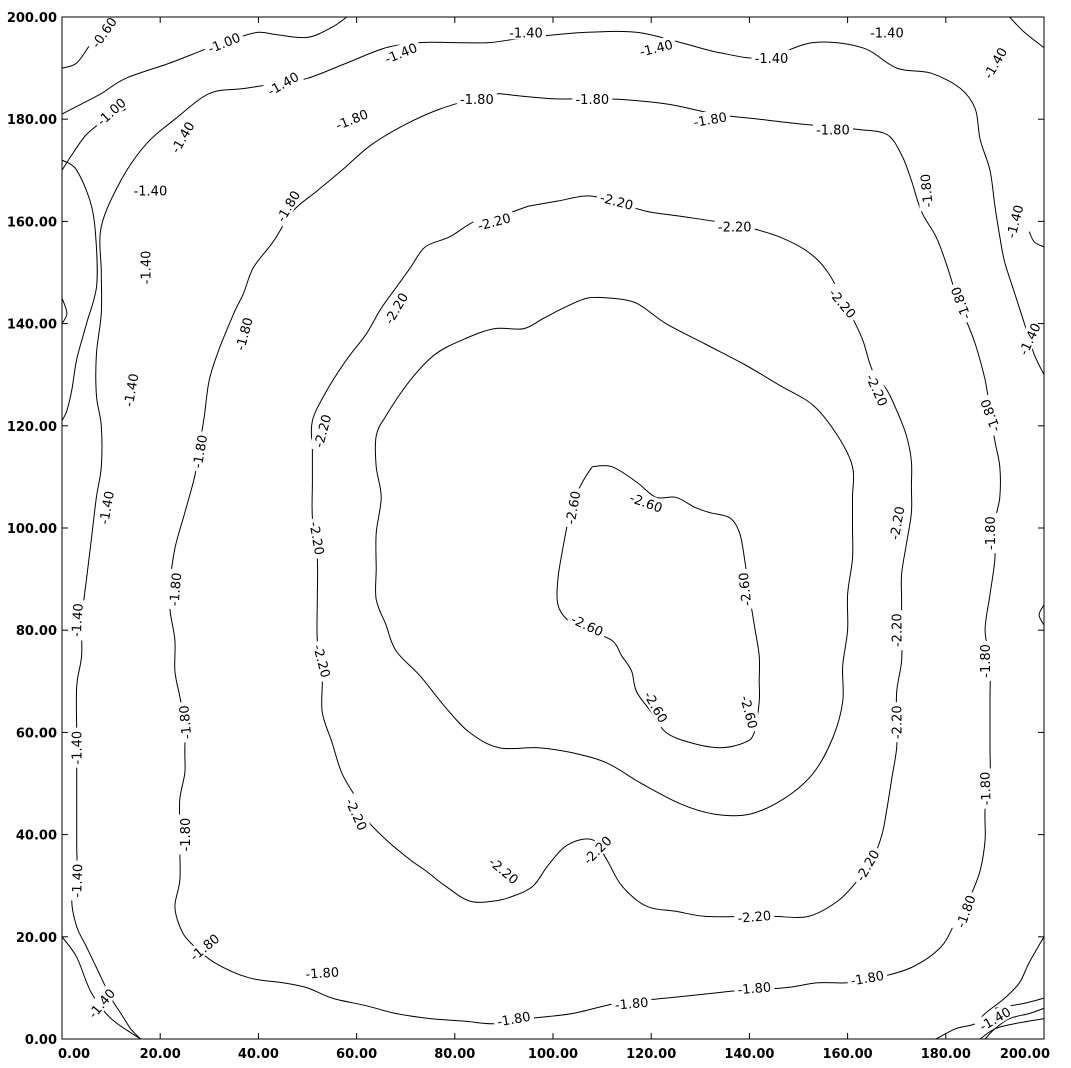  Describe the element at coordinates (946, 1054) in the screenshot. I see `x-tick-label: 180.00` at that location.